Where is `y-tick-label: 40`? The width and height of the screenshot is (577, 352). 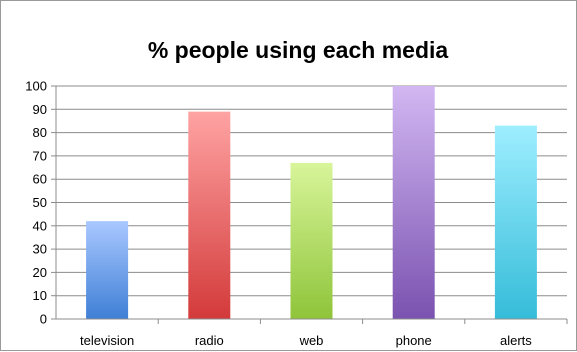 y-tick-label: 40 is located at coordinates (40, 225).